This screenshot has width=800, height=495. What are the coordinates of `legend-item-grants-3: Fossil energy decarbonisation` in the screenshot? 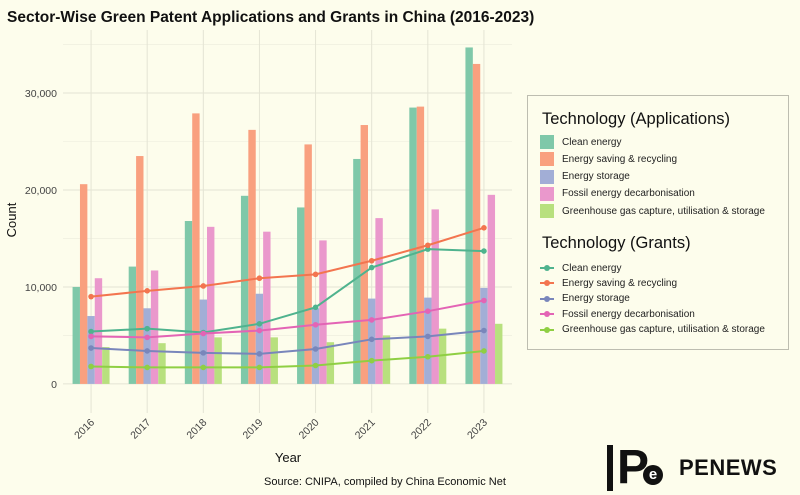 It's located at (617, 314).